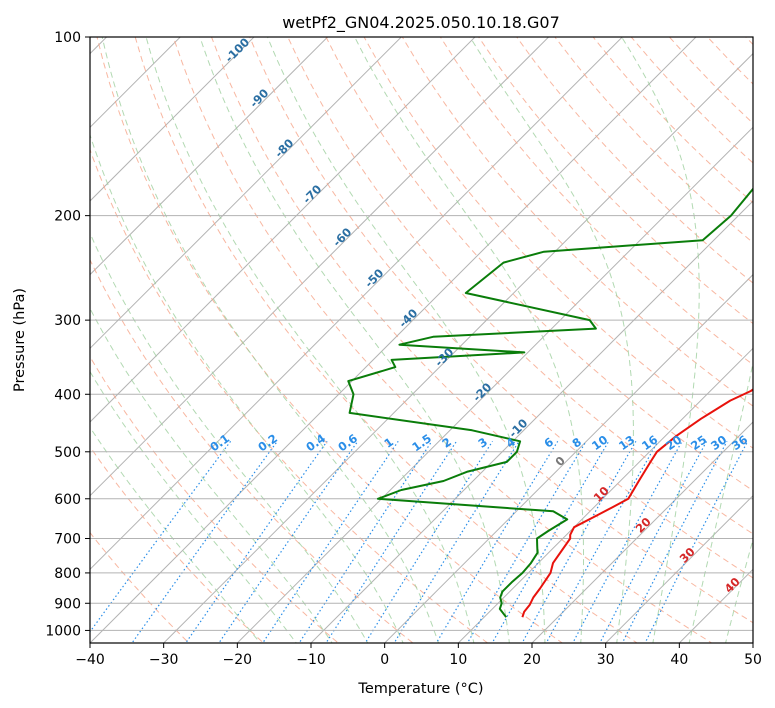 This screenshot has width=775, height=708. I want to click on moist-adiabat-label: 10, so click(601, 494).